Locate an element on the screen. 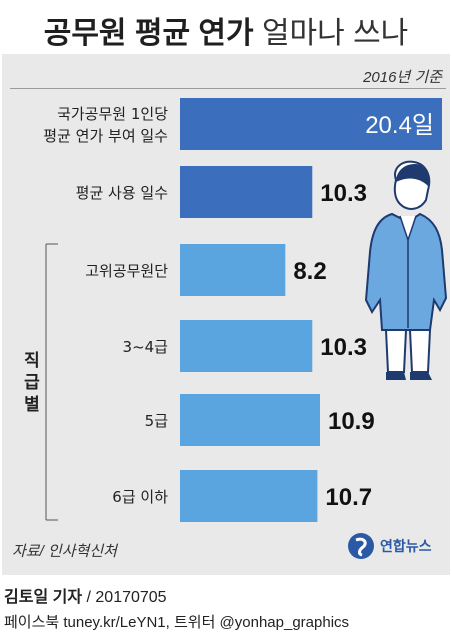  category-label: 3~4급 is located at coordinates (146, 347).